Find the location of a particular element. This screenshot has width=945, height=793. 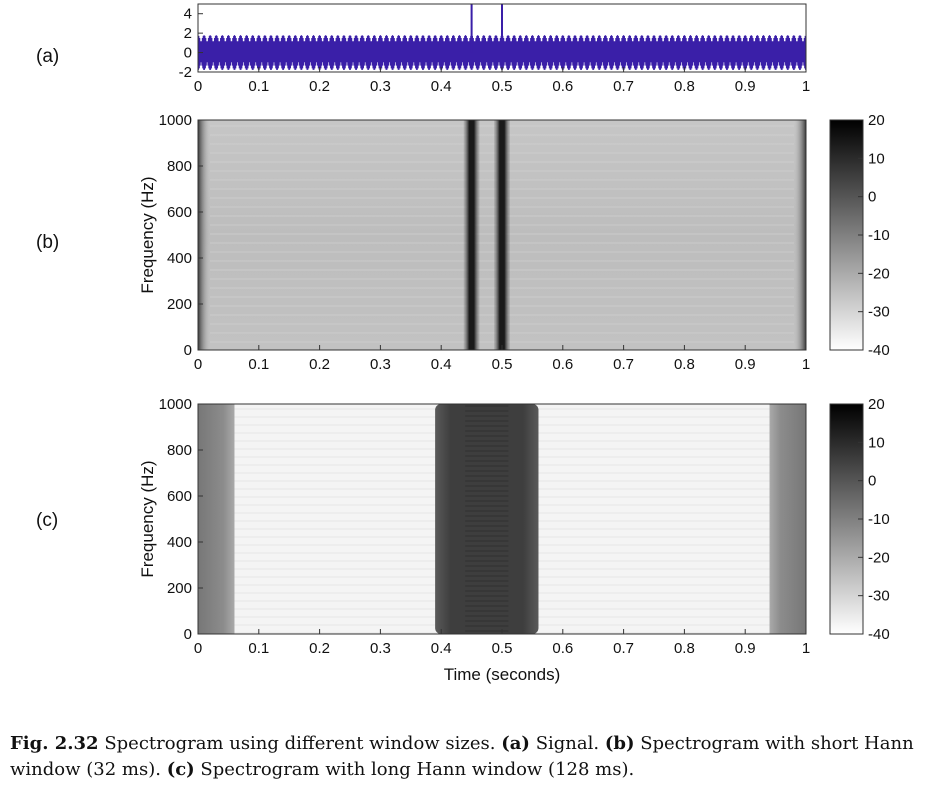

panel-c-cbtick-label: -10 is located at coordinates (879, 519).